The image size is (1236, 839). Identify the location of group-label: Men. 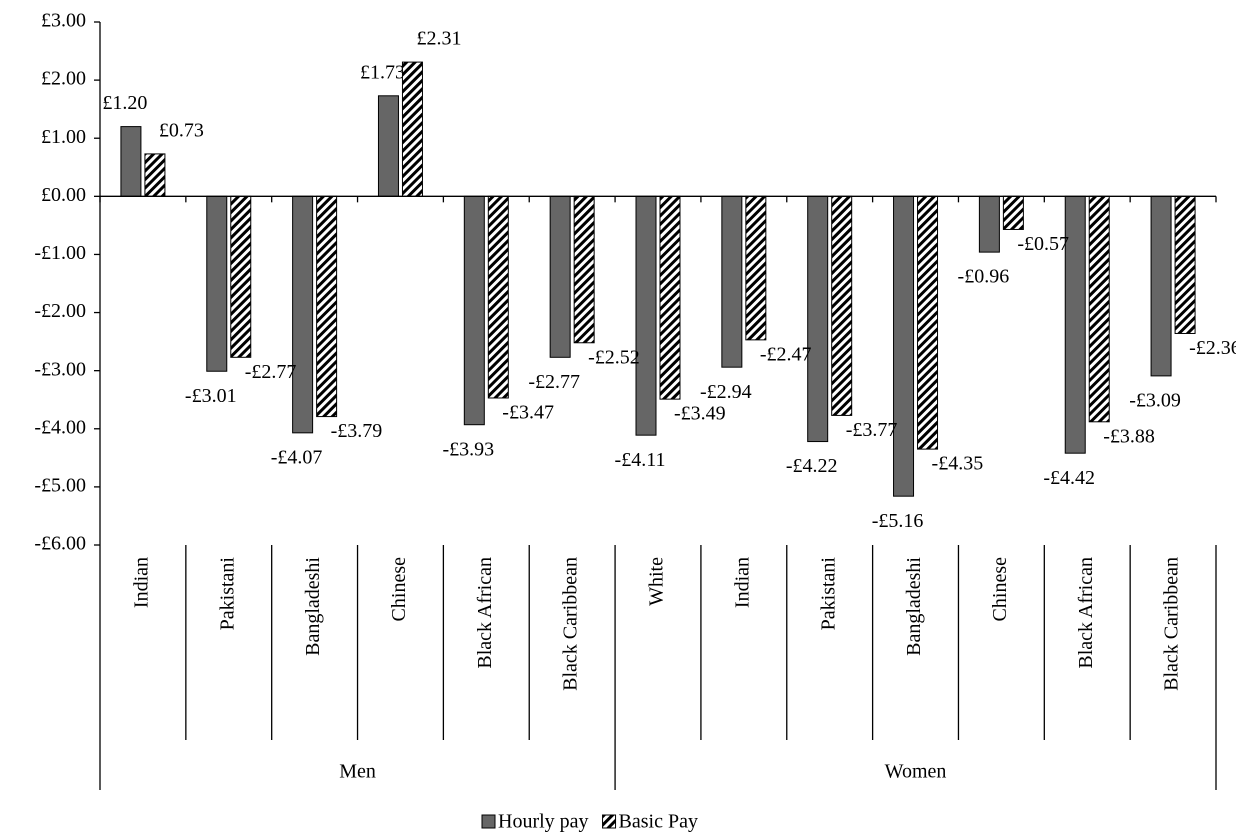
(357, 772).